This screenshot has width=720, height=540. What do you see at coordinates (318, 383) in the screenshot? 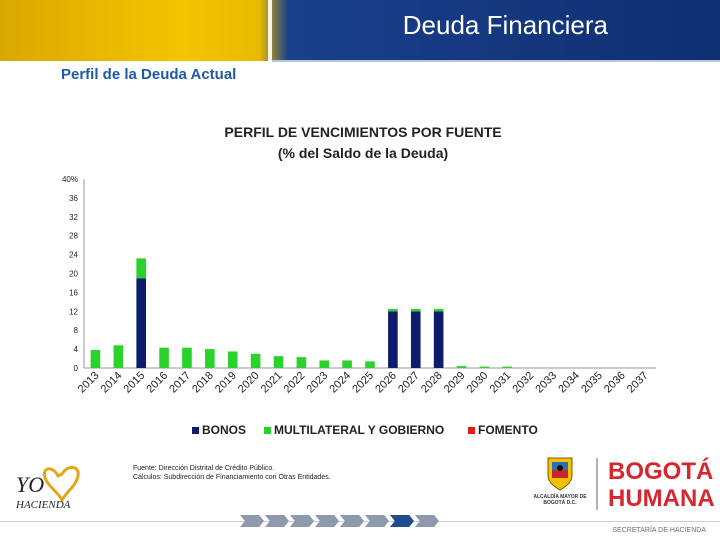
I see `x-tick-label: 2023` at bounding box center [318, 383].